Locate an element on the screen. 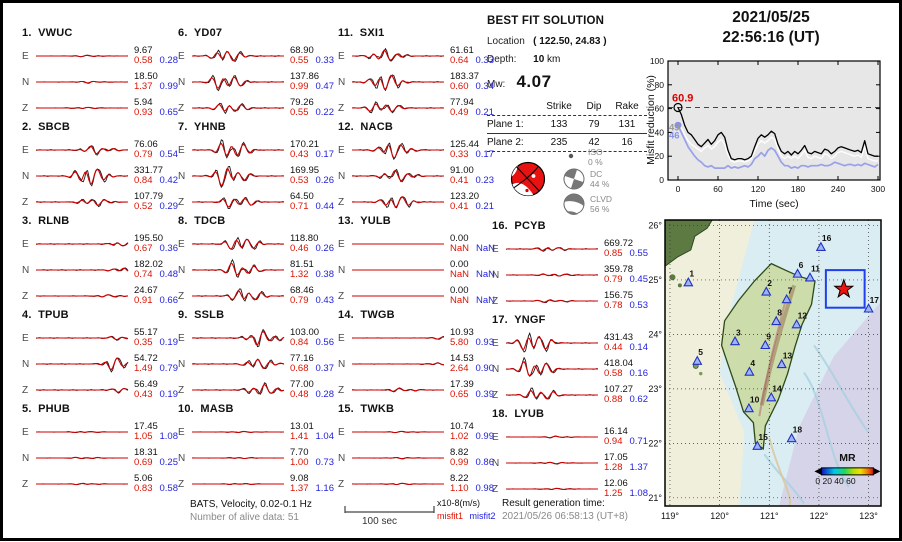 The image size is (902, 542). lon-tick-label: 121° is located at coordinates (769, 516).